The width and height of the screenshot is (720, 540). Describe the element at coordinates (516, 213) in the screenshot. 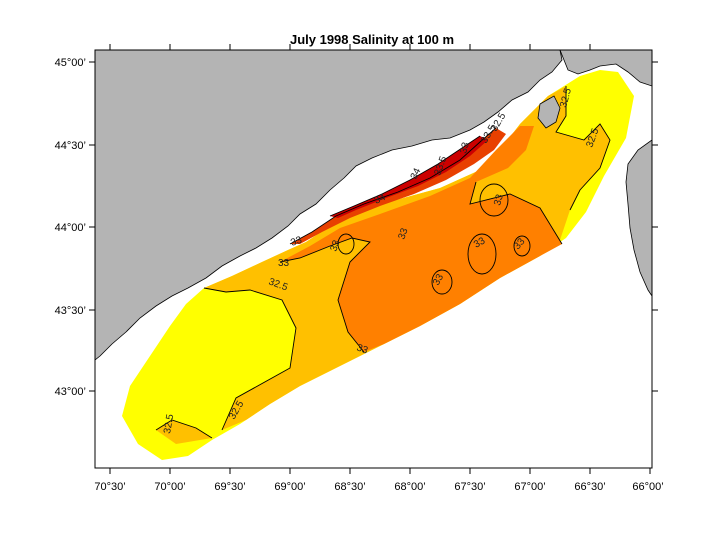

I see `contour-33-north` at that location.